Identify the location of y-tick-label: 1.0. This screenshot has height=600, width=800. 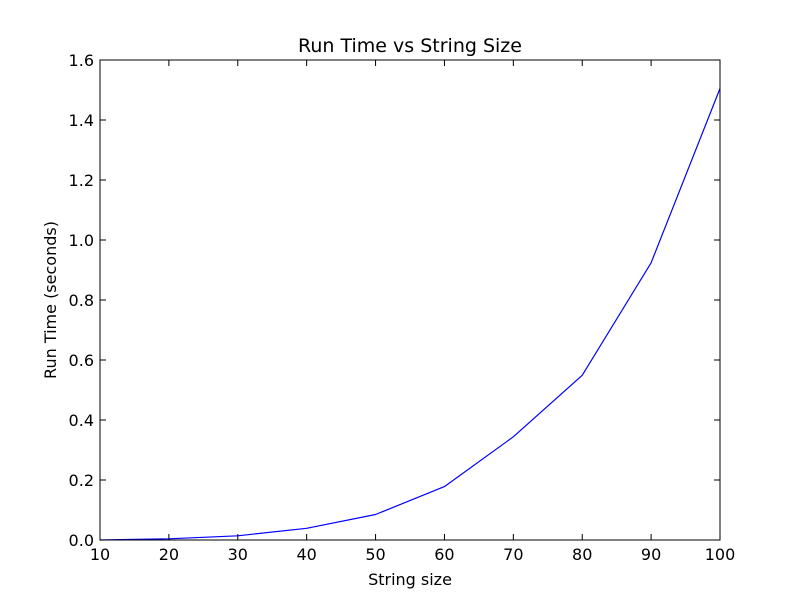
(81, 240).